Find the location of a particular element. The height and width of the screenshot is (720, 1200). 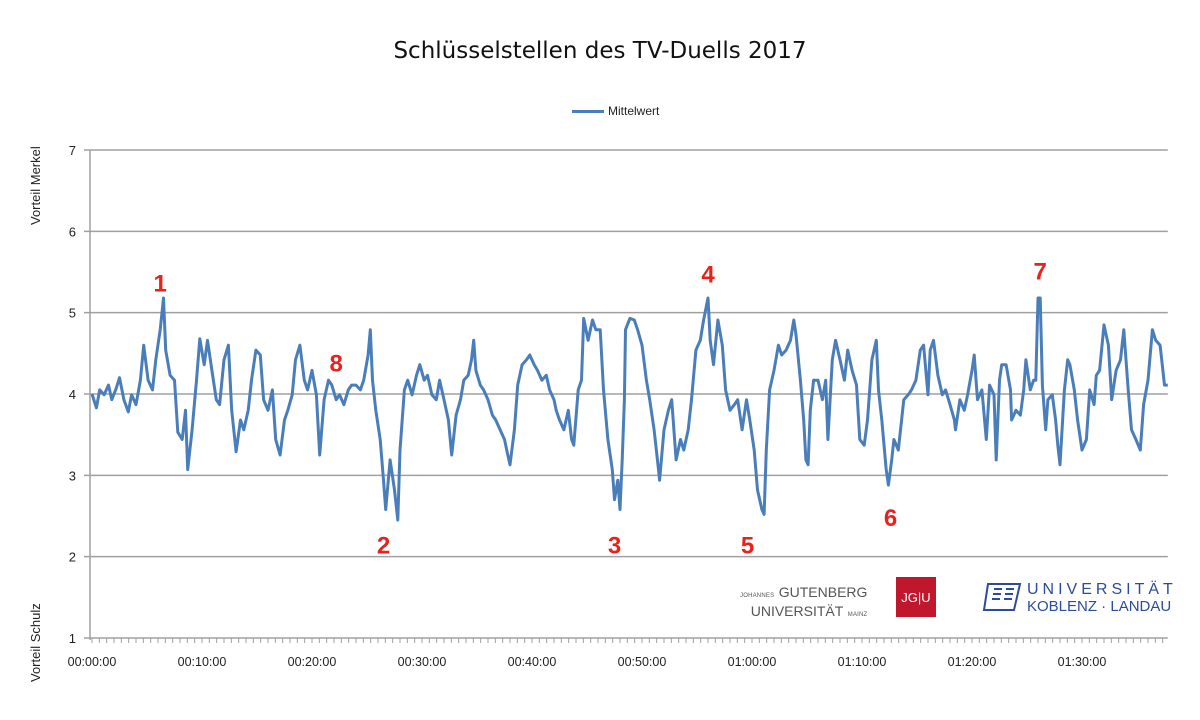

legend-label: Mittelwert is located at coordinates (634, 111).